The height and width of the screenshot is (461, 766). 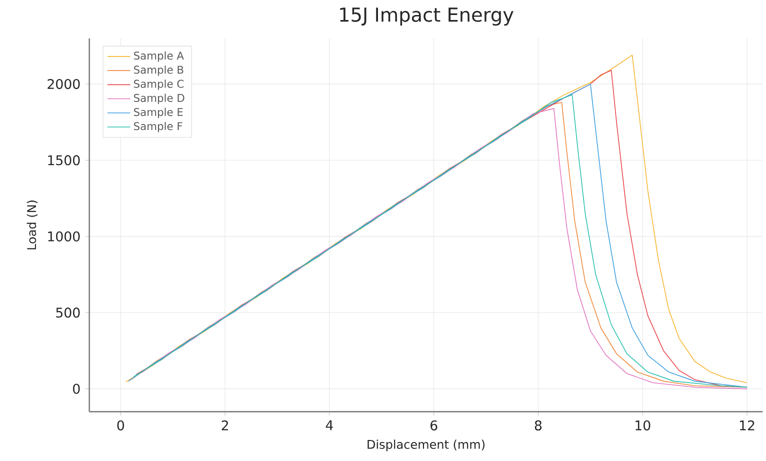 I want to click on legend-label: Sample A, so click(x=159, y=56).